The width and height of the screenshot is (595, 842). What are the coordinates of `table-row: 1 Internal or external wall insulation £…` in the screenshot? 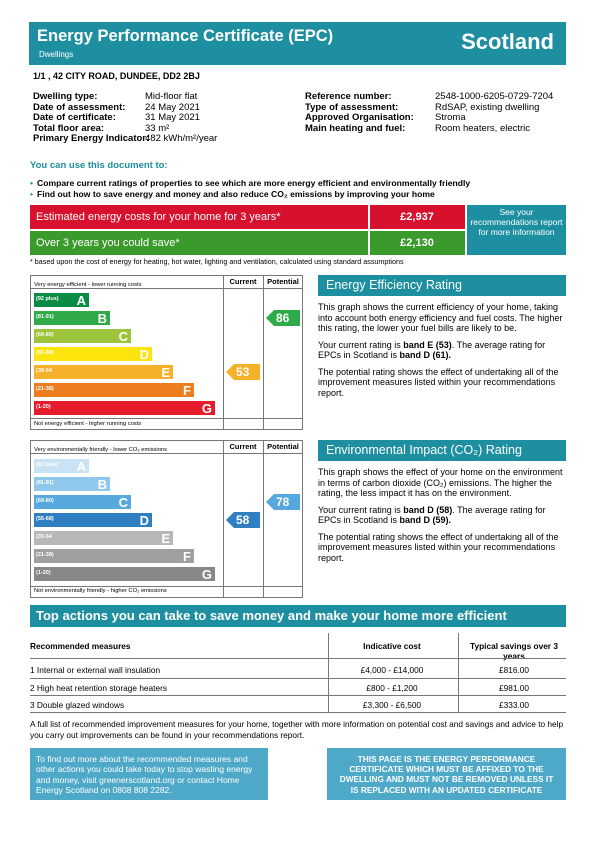 It's located at (298, 671).